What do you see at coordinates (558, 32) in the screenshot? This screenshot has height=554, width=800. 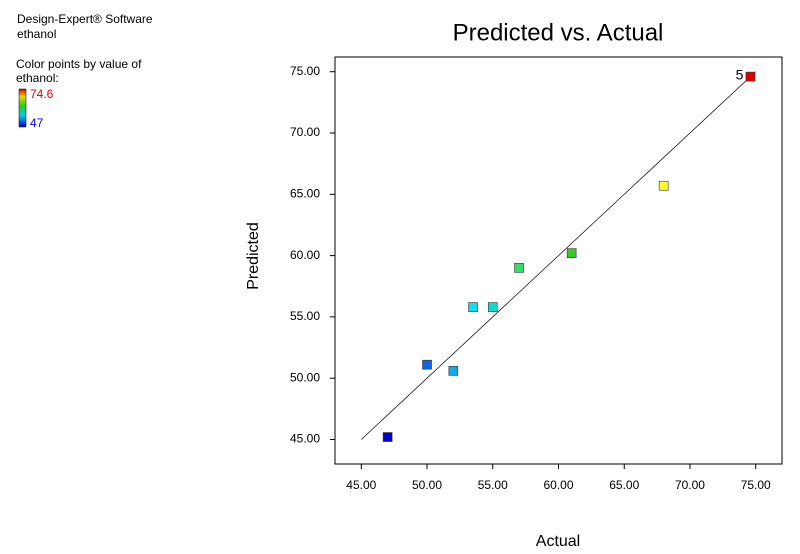 I see `chart-title: Predicted vs. Actual` at bounding box center [558, 32].